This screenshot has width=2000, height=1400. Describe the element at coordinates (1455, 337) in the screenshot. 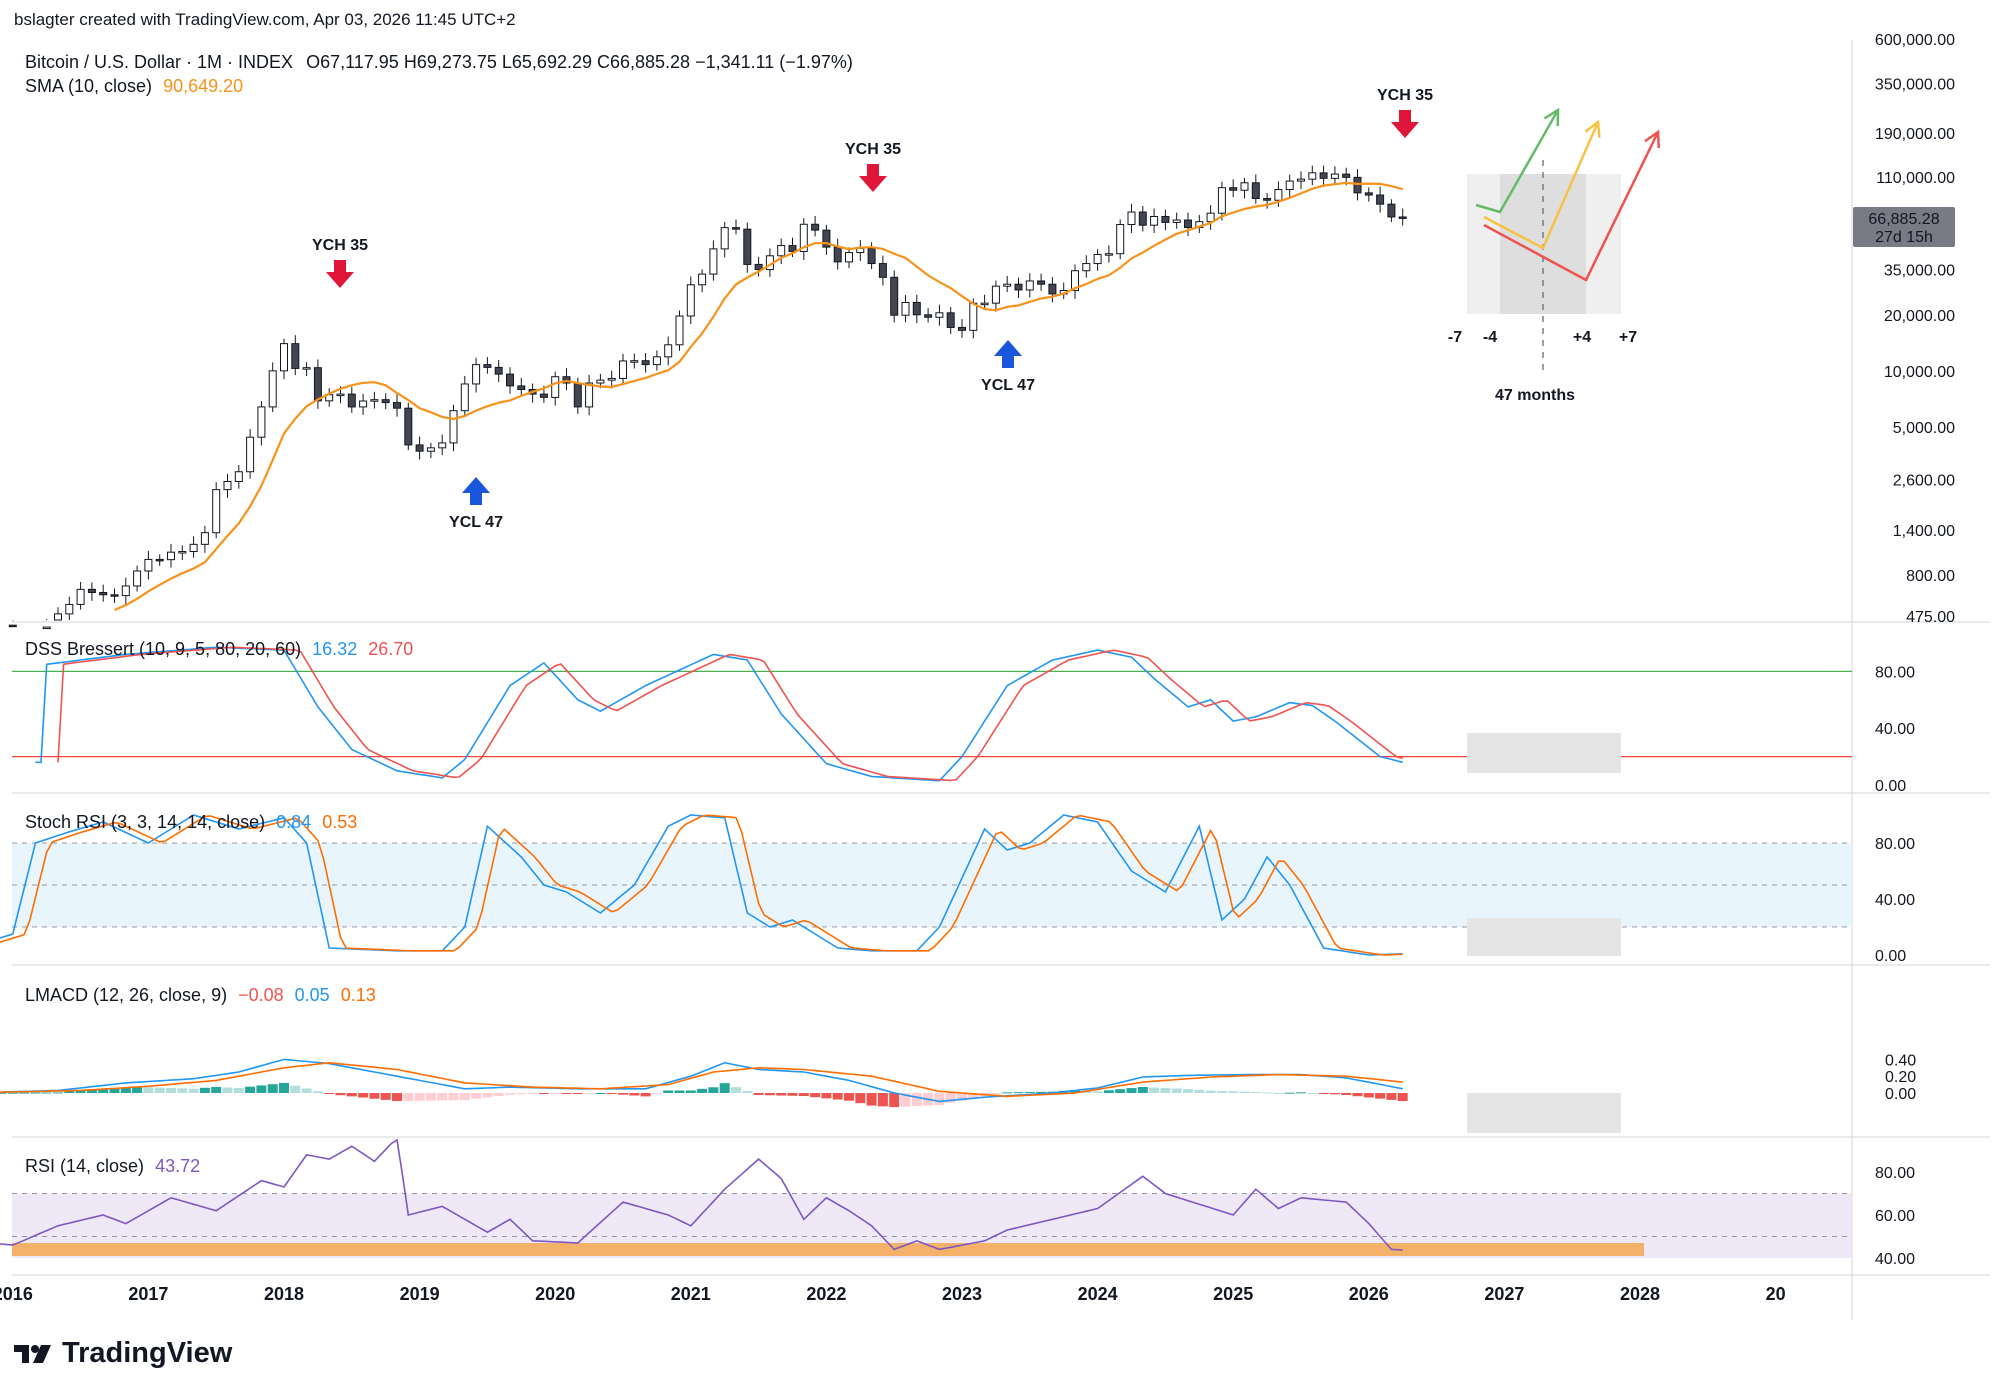

I see `cycle-offset-label: -7` at that location.